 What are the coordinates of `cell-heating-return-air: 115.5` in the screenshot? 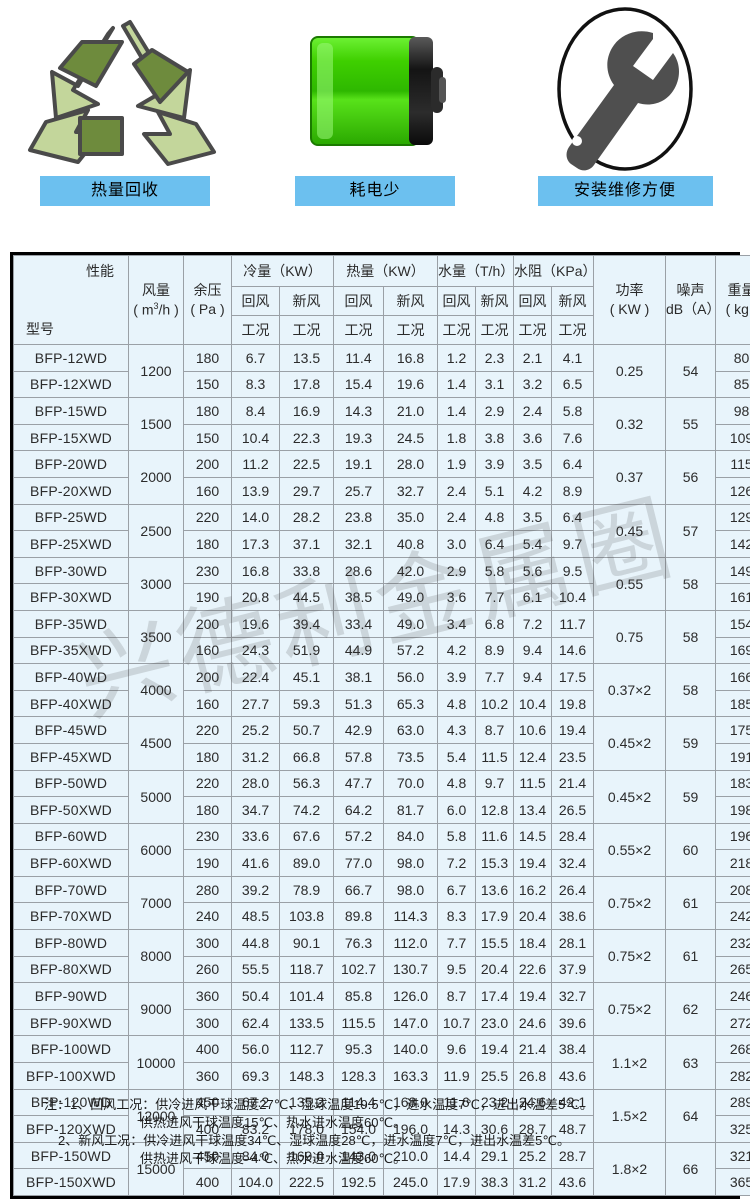 It's located at (359, 1022).